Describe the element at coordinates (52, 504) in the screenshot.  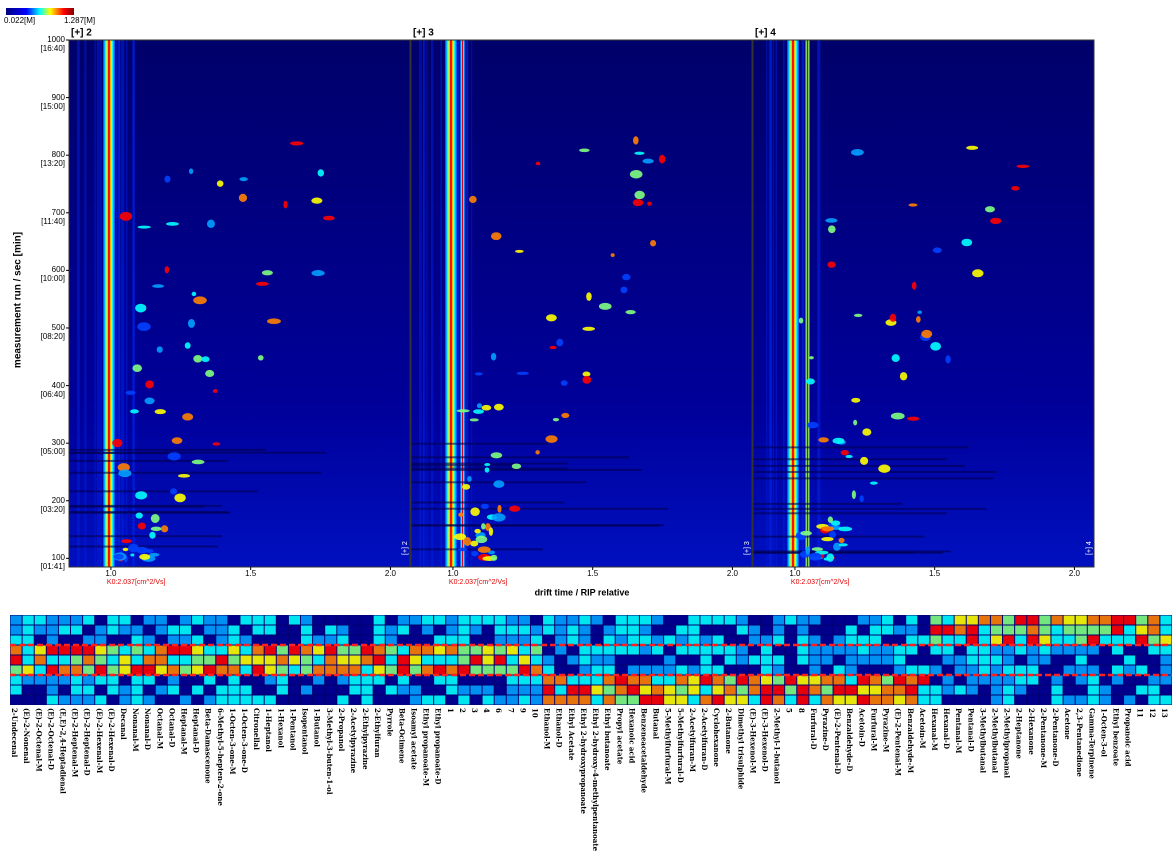
I see `y-tick-label: 200 [03:20]` at that location.